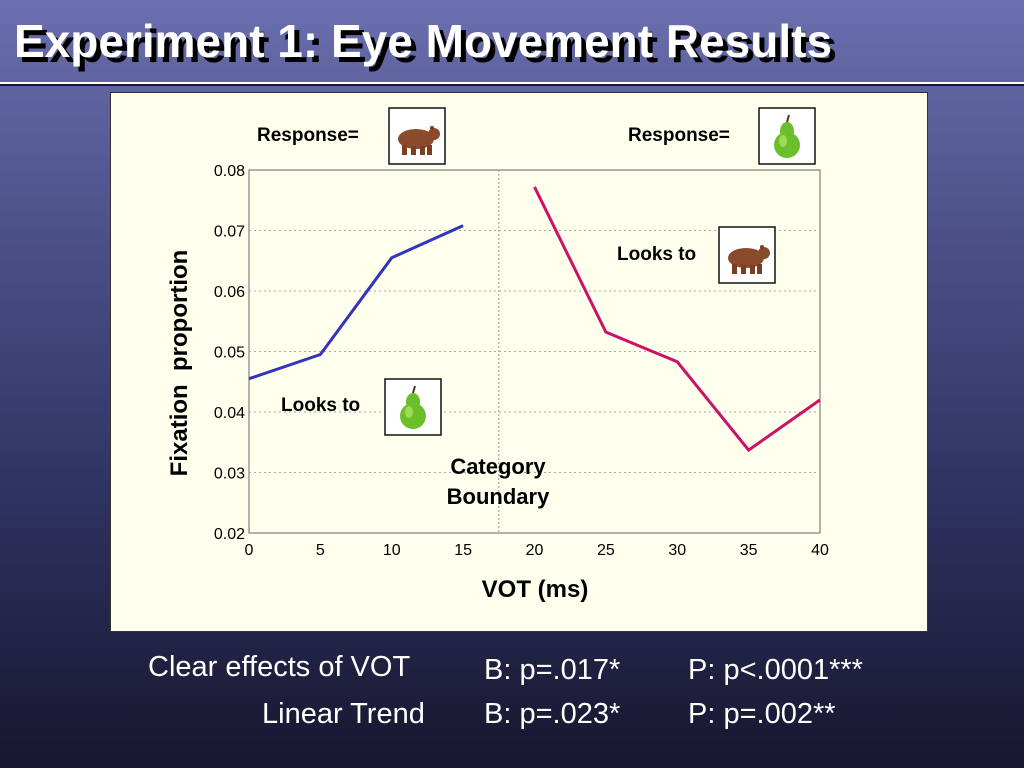 The height and width of the screenshot is (768, 1024). Describe the element at coordinates (552, 714) in the screenshot. I see `stat-row2-b: B: p=.023*` at that location.